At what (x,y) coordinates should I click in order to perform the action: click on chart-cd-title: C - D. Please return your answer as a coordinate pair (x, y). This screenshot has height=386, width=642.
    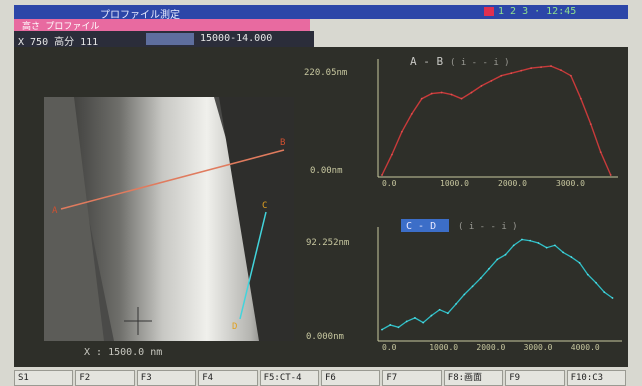
    Looking at the image, I should click on (421, 226).